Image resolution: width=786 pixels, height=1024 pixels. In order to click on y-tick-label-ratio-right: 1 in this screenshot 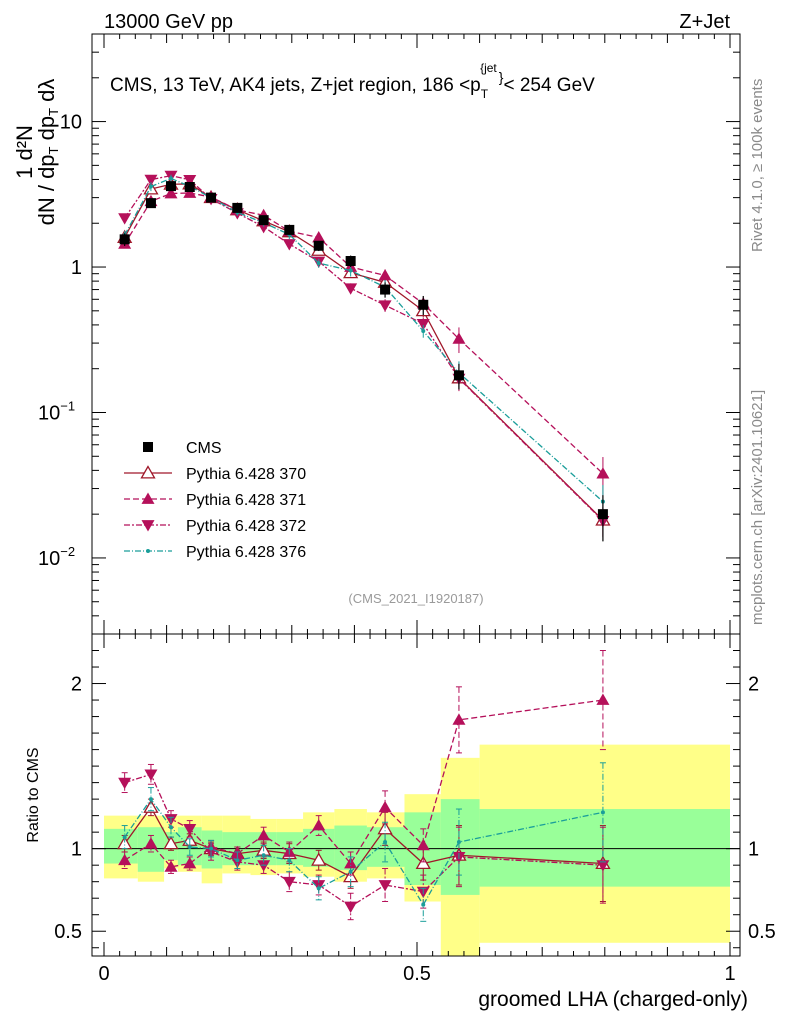, I will do `click(753, 850)`.